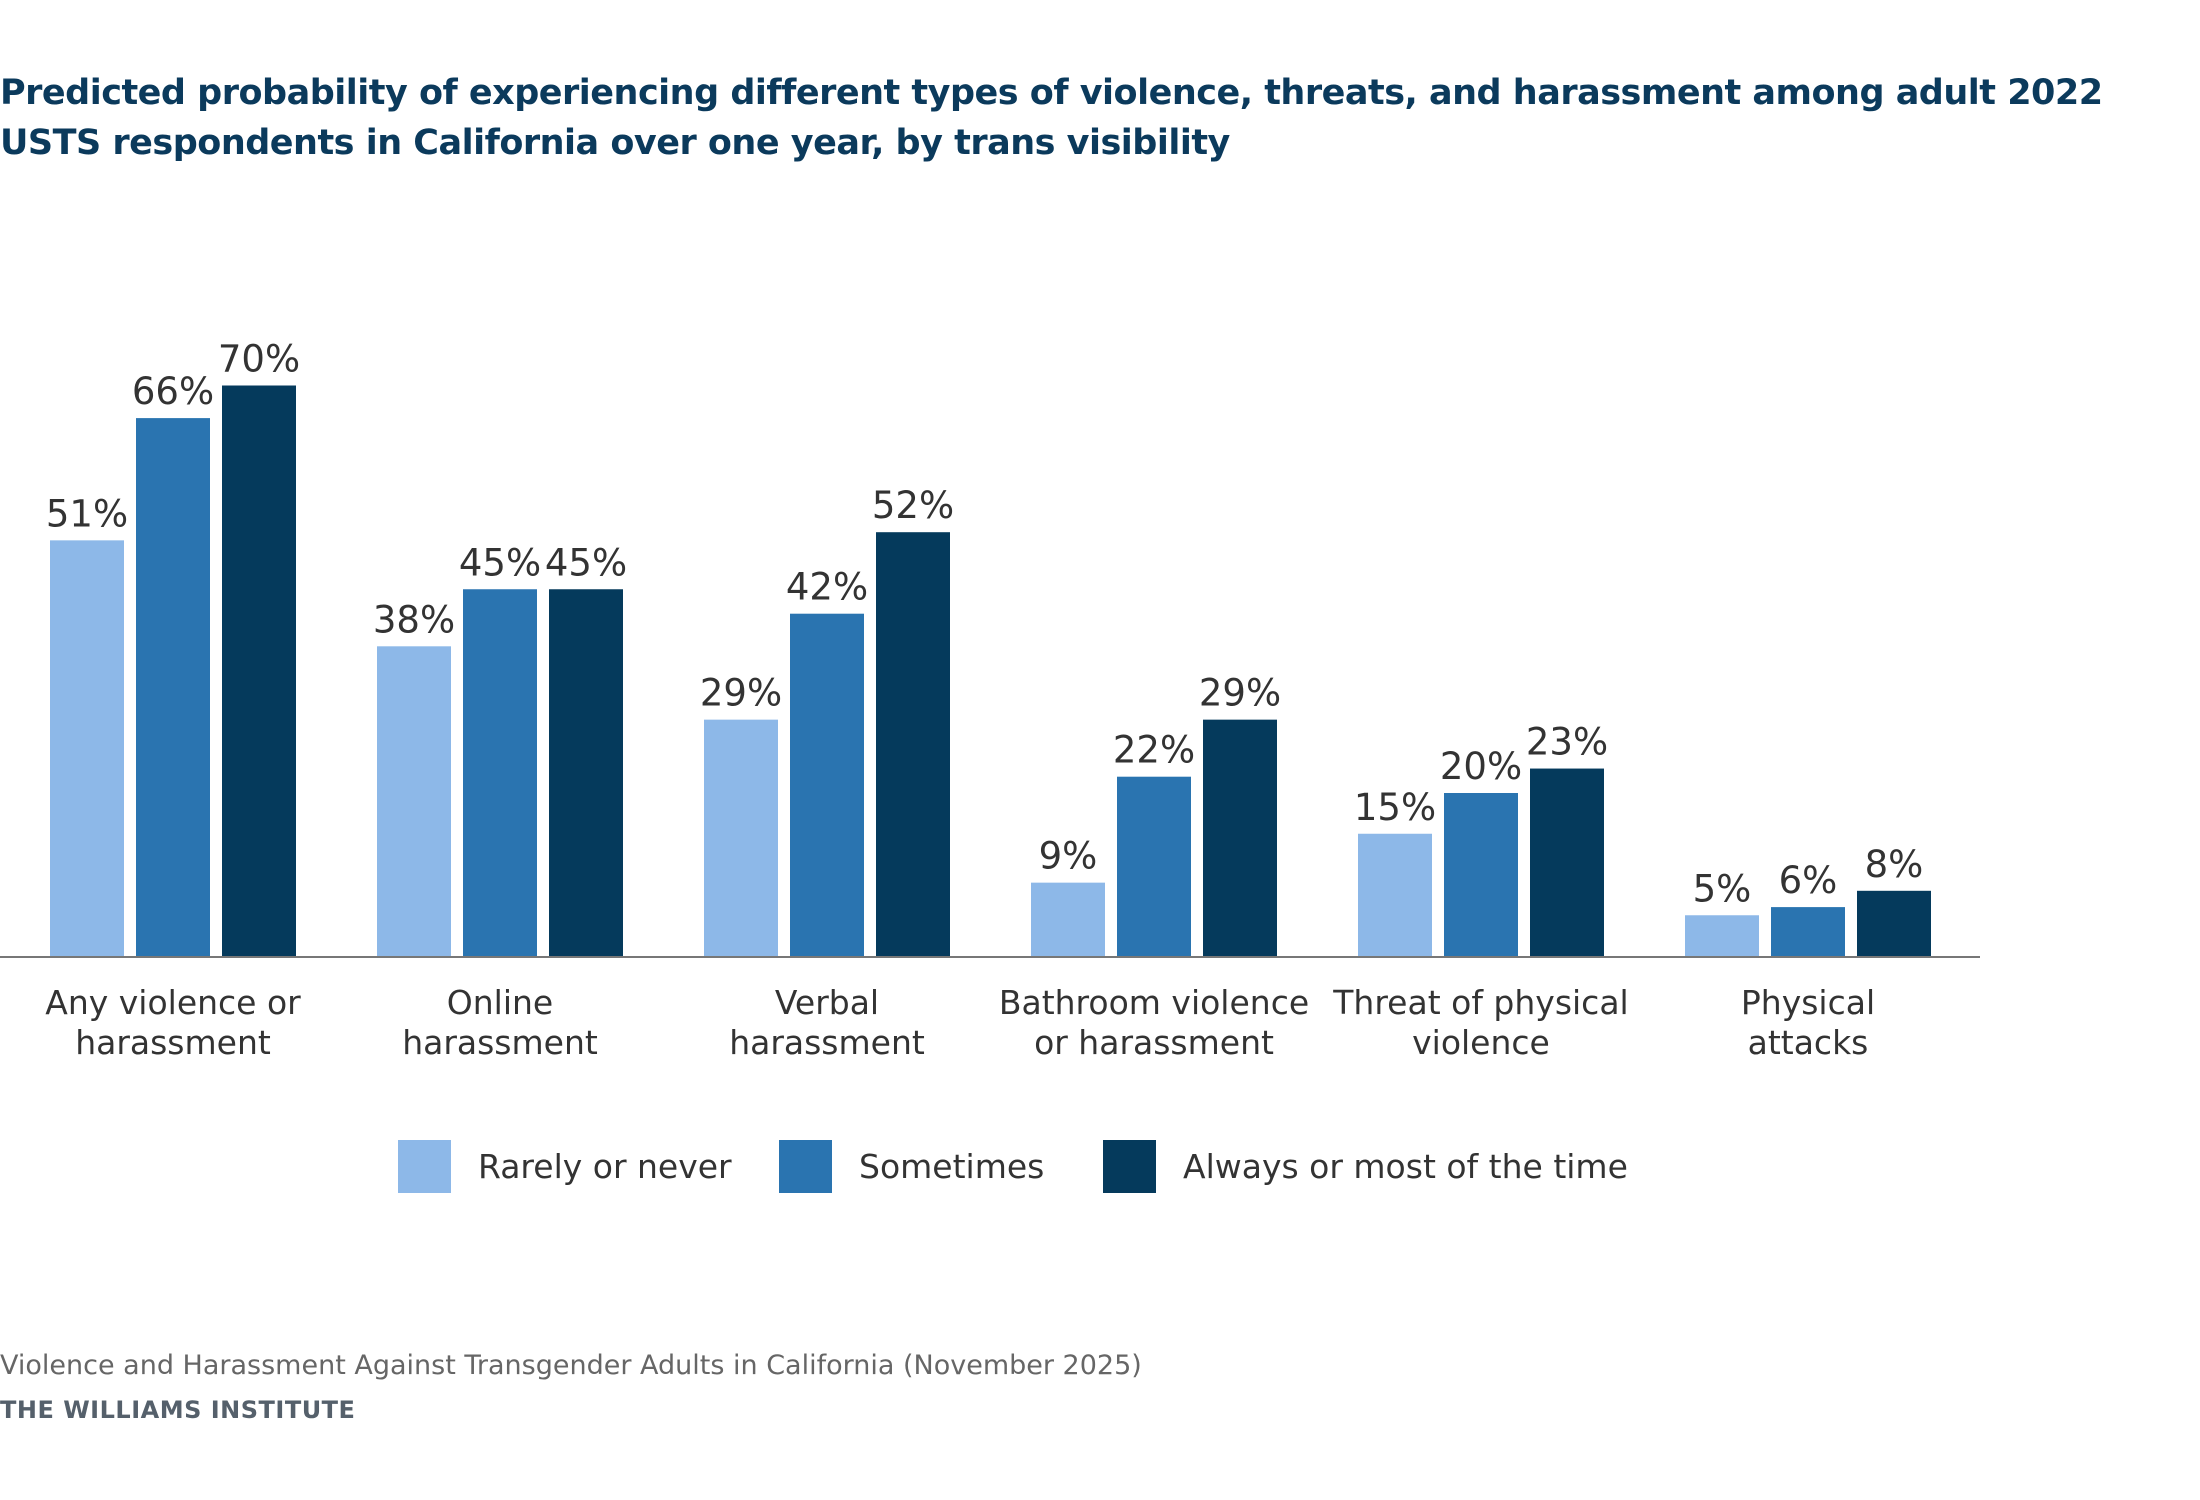 The width and height of the screenshot is (2200, 1500). I want to click on bar-threat-of-physical-violence-rarely-or-never, so click(1395, 894).